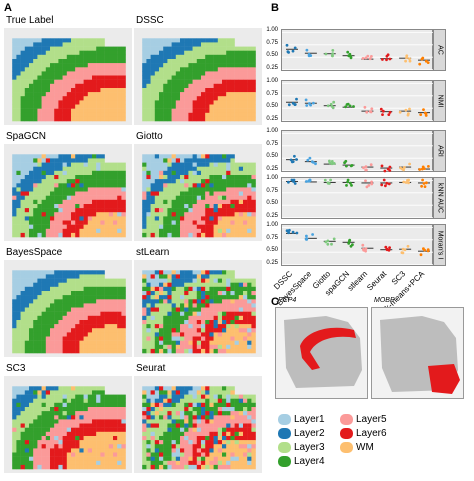  Describe the element at coordinates (272, 55) in the screenshot. I see `y-tick-label: 0.50` at that location.